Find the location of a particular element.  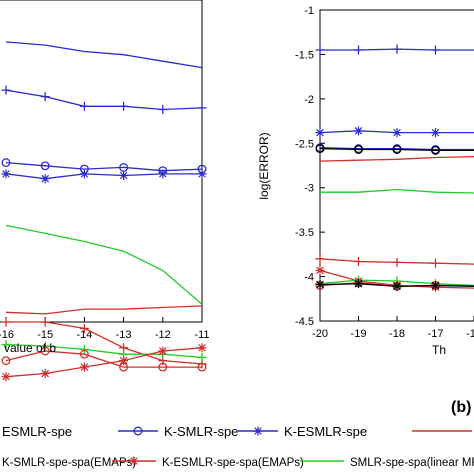

legend-label: K-ESMLR-spe-spa(EMAPs) is located at coordinates (233, 463).